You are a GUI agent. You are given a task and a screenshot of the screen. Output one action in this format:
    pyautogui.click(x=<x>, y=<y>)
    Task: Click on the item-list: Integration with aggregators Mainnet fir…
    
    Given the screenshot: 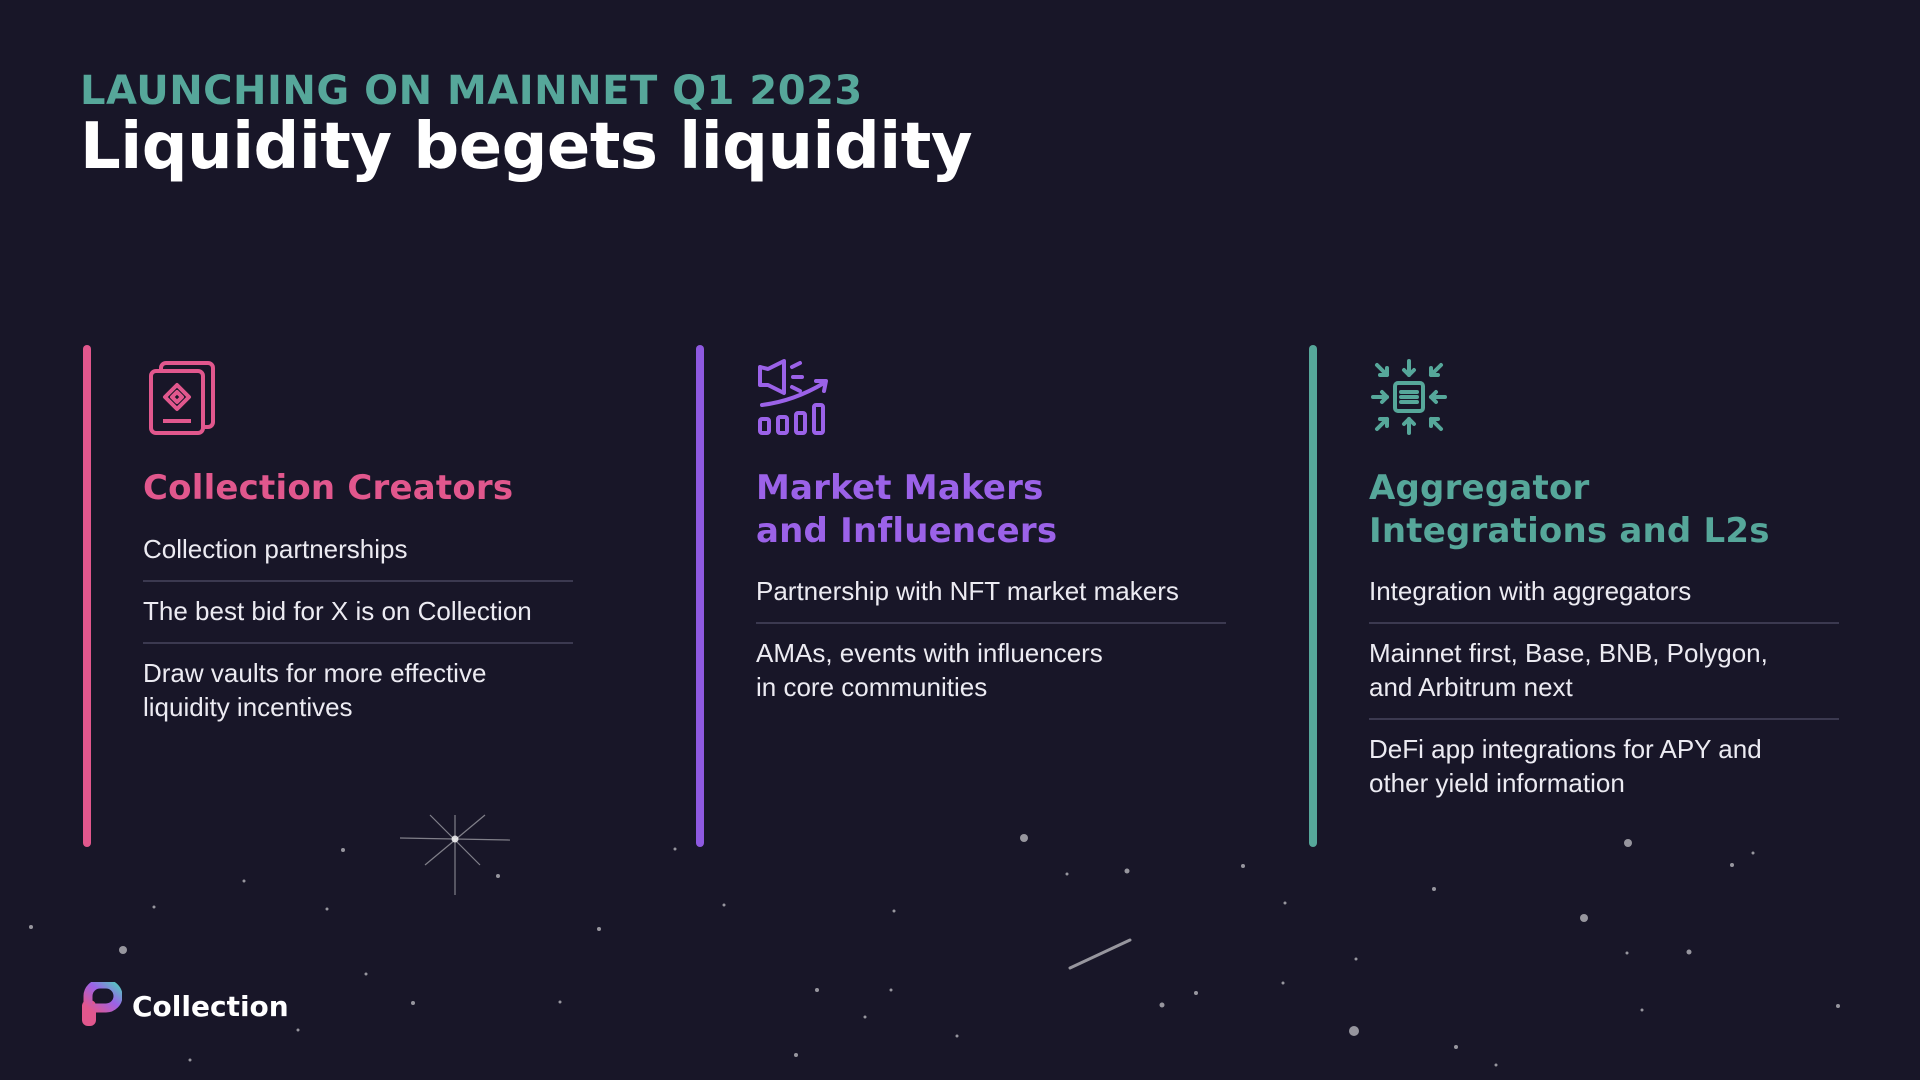 What is the action you would take?
    pyautogui.click(x=1604, y=688)
    